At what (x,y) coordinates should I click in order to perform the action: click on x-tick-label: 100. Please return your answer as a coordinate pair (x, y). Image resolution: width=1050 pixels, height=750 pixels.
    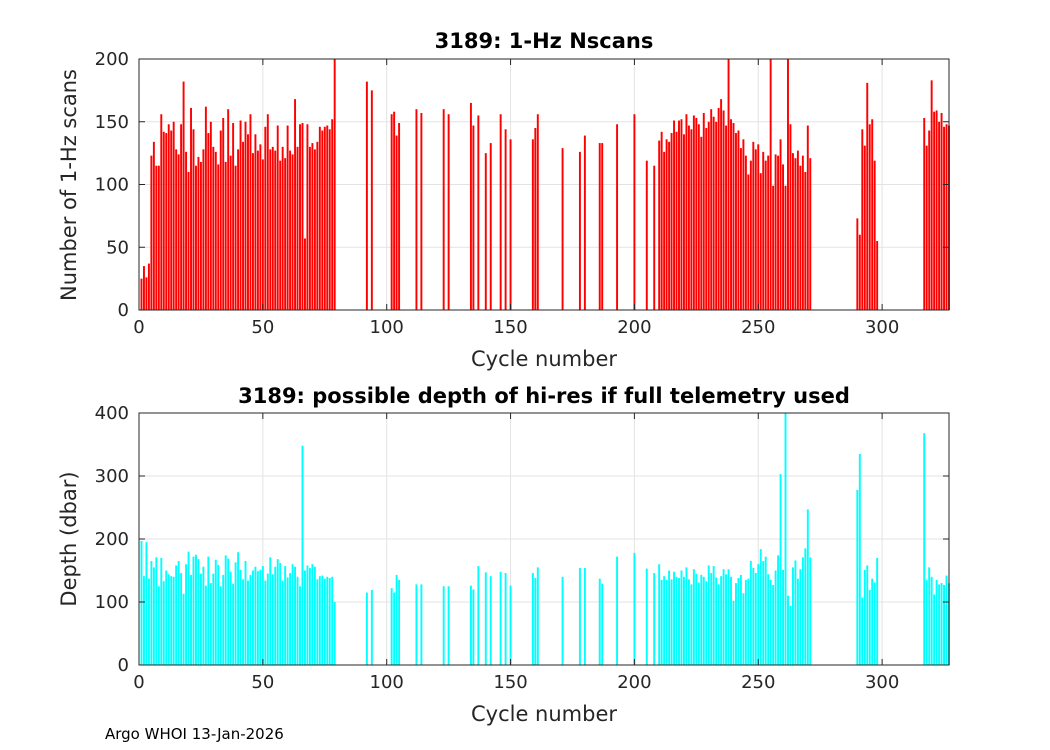
    Looking at the image, I should click on (387, 682).